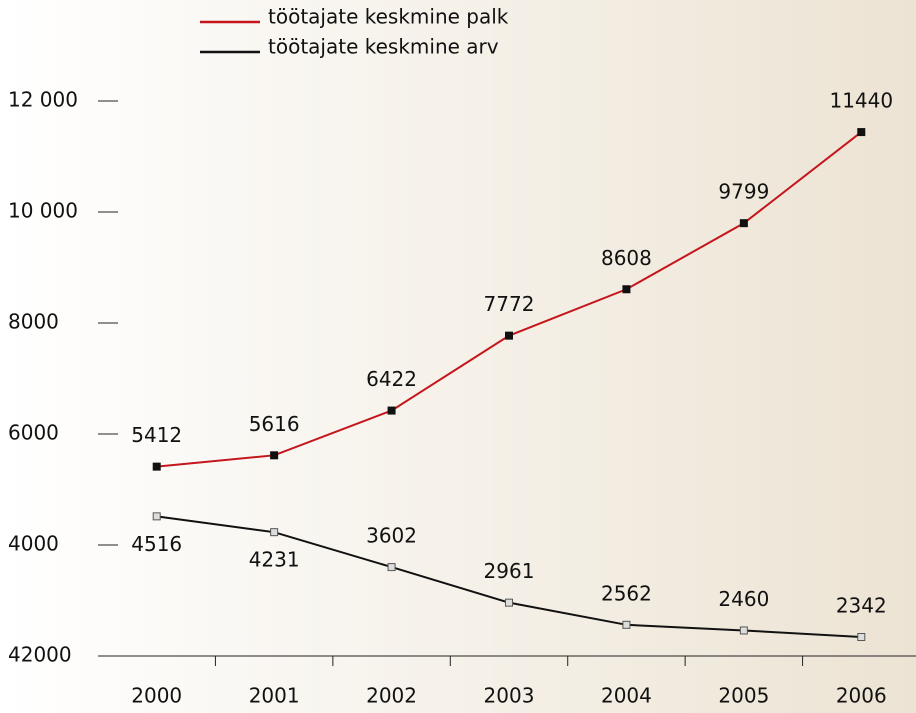 Image resolution: width=916 pixels, height=713 pixels. What do you see at coordinates (509, 696) in the screenshot?
I see `x-tick-label: 2003` at bounding box center [509, 696].